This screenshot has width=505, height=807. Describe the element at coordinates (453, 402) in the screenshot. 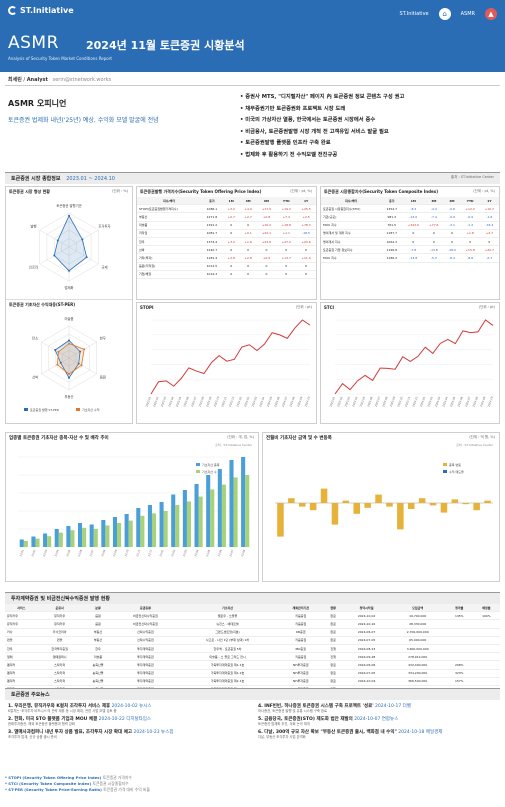

I see `x-tick-label: 2024.05` at that location.